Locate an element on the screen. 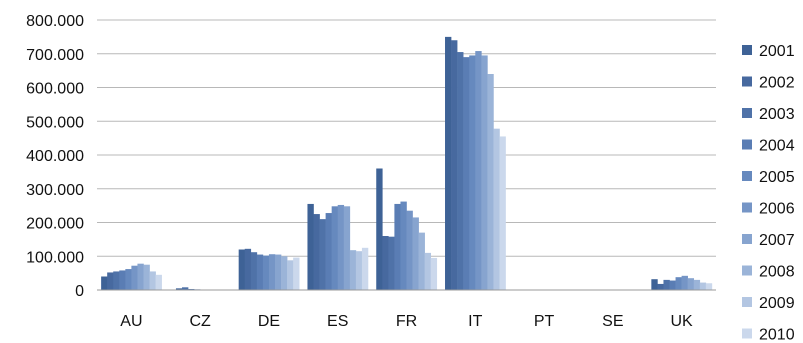  y-tick-label: 500.000 is located at coordinates (55, 122).